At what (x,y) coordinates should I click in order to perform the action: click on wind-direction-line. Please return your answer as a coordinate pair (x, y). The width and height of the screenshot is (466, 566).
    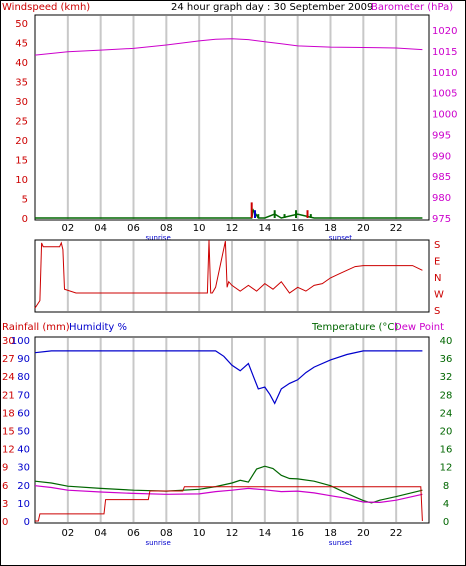
    Looking at the image, I should click on (228, 274).